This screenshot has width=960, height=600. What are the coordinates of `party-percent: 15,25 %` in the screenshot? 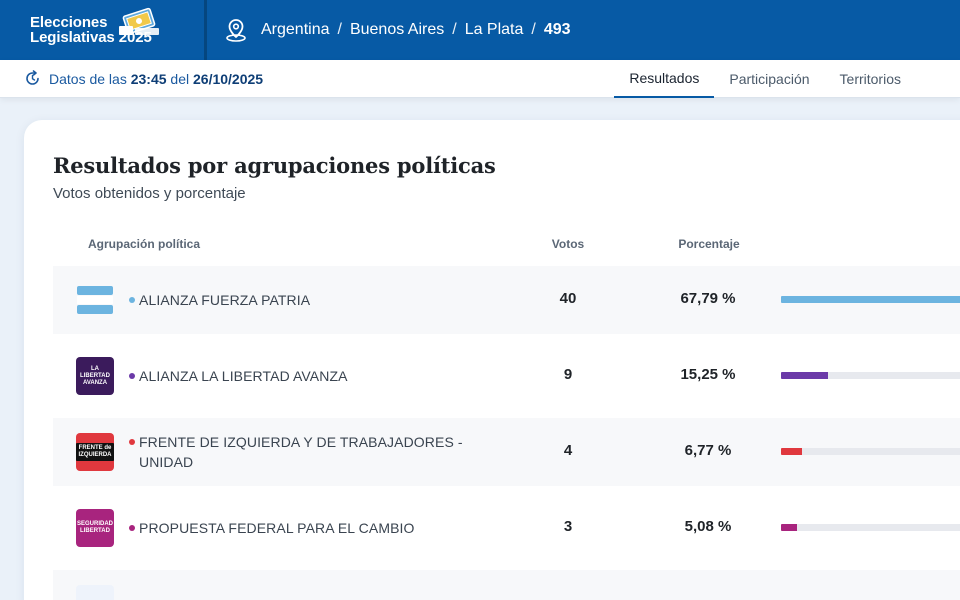 It's located at (708, 374).